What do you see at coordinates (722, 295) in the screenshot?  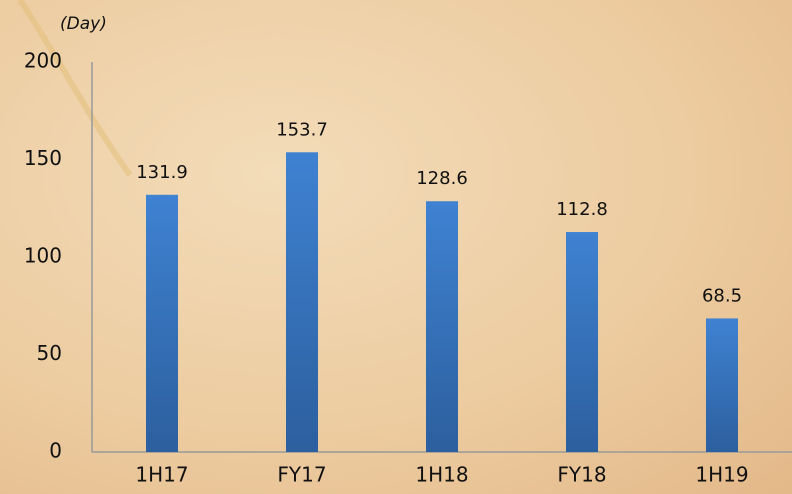 I see `data-label: 68.5` at bounding box center [722, 295].